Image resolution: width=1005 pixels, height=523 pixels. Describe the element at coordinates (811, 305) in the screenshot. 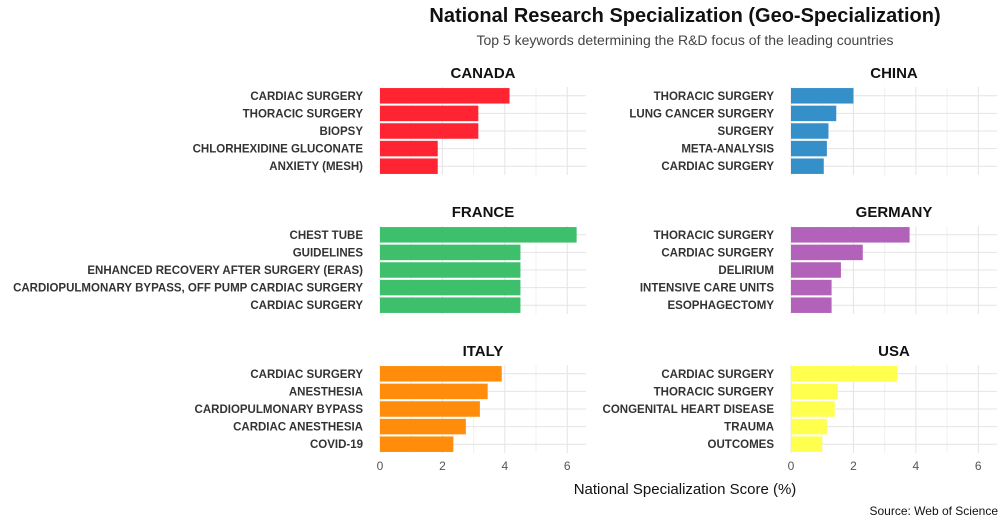

I see `bar-esophagectomy` at that location.